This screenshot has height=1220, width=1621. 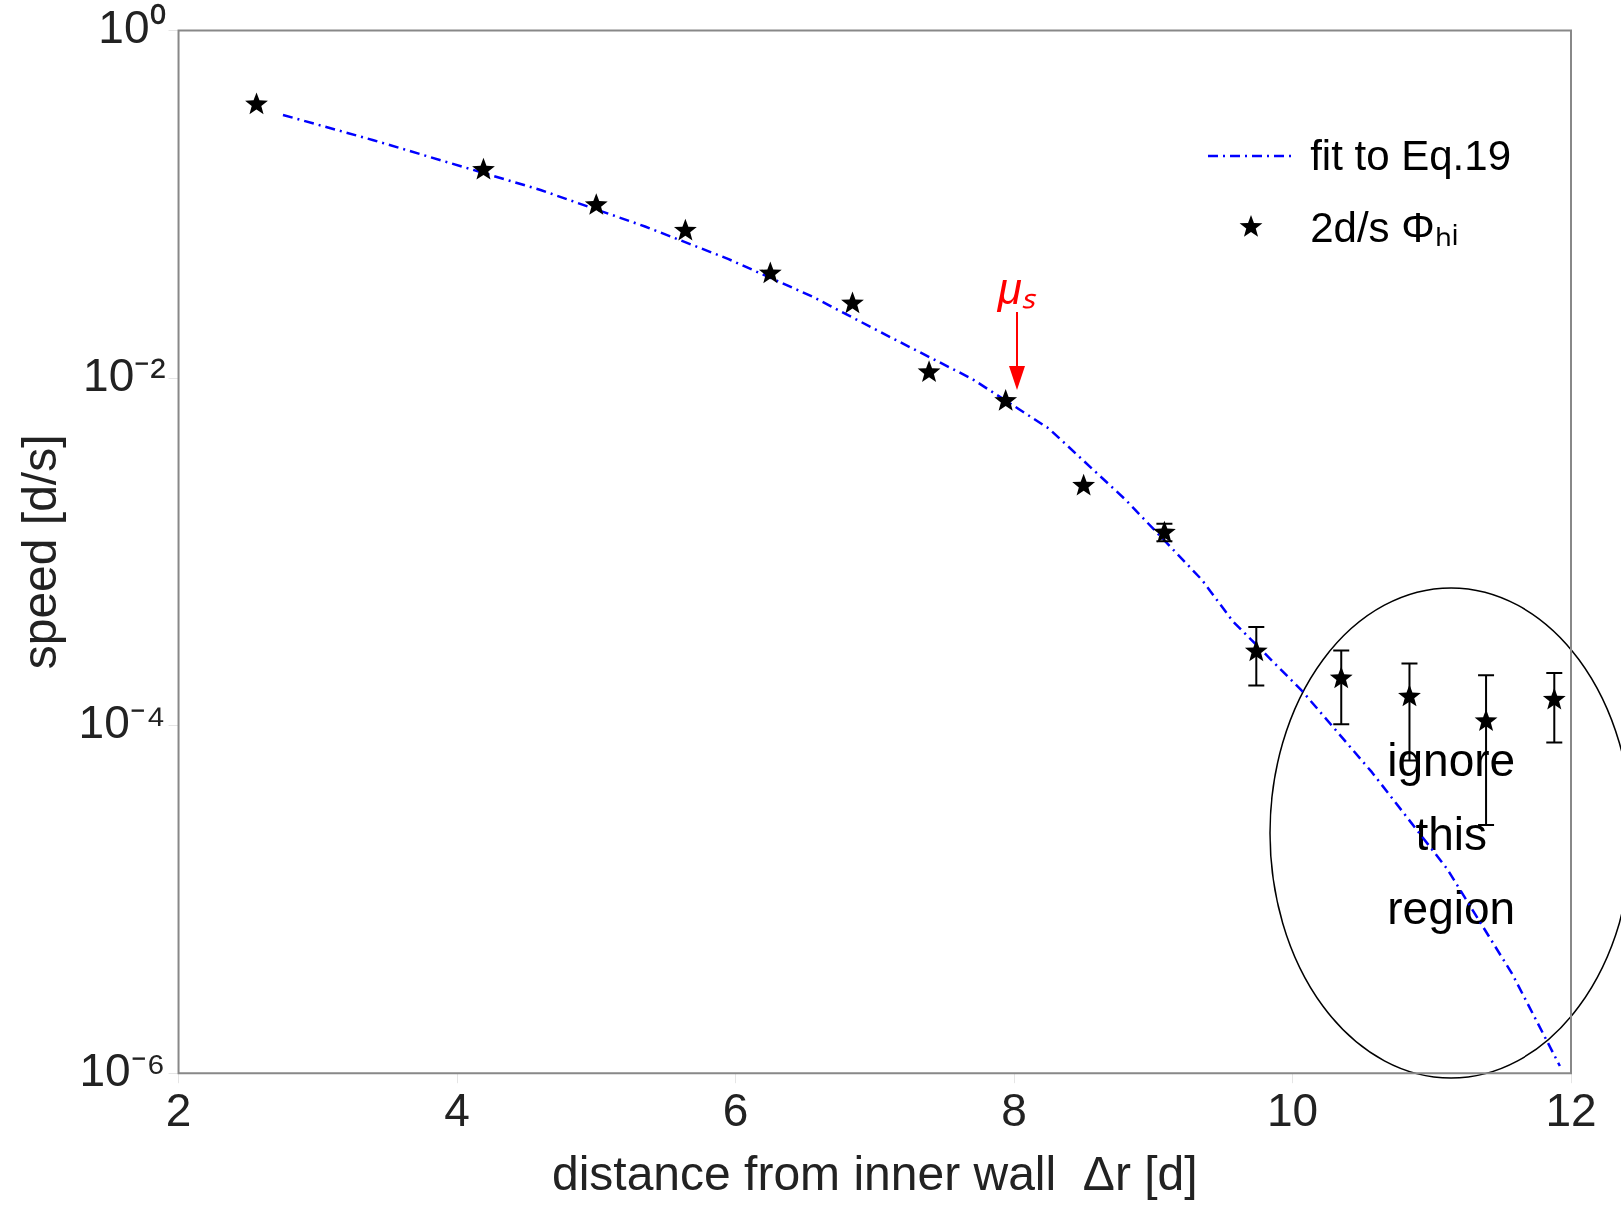 I want to click on x-tick-label: 6, so click(x=735, y=1110).